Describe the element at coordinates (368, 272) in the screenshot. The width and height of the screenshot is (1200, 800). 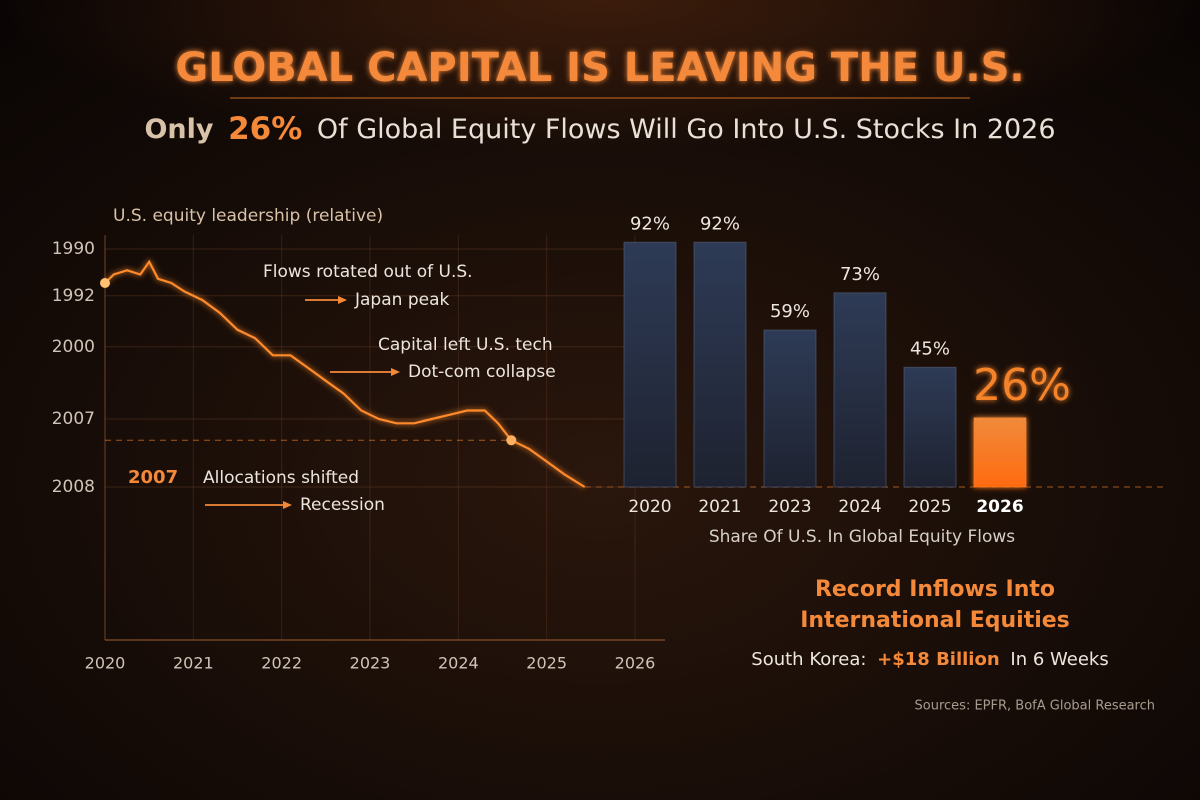
I see `annotation: Flows rotated out of U.S.` at that location.